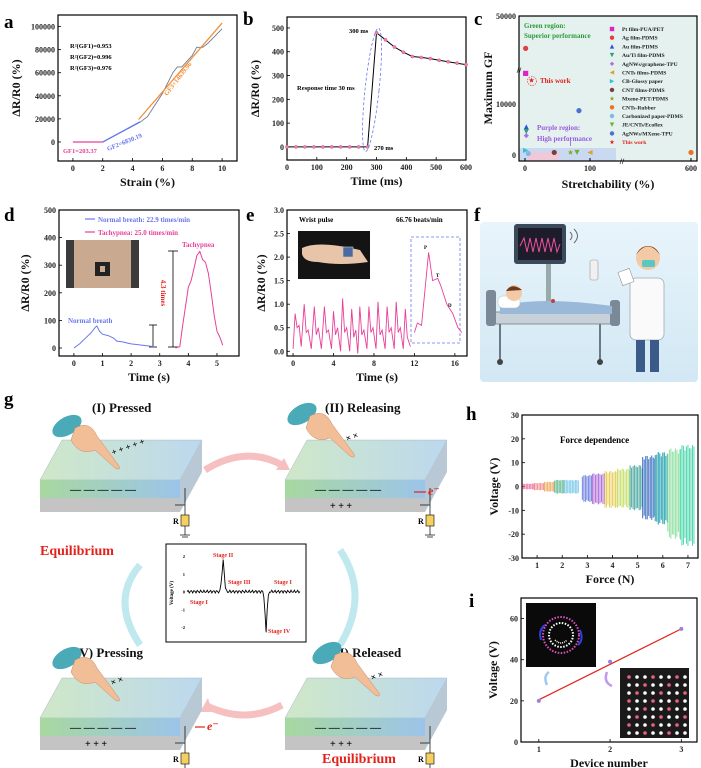  Describe the element at coordinates (609, 762) in the screenshot. I see `x-axis-label: Device number` at that location.